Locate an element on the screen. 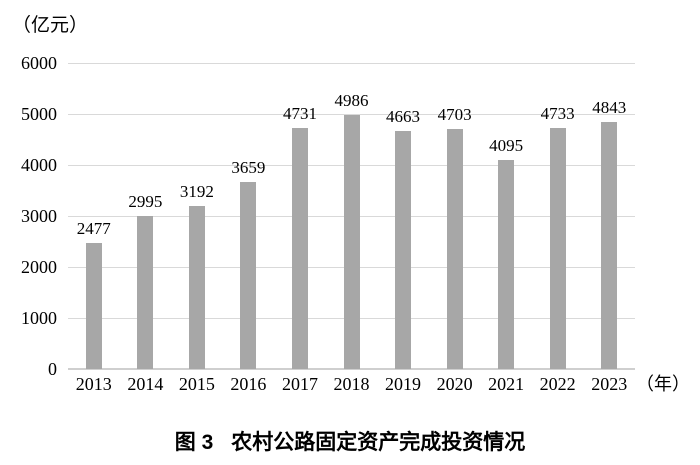 The height and width of the screenshot is (465, 700). bar-value-label: 4095 is located at coordinates (506, 146).